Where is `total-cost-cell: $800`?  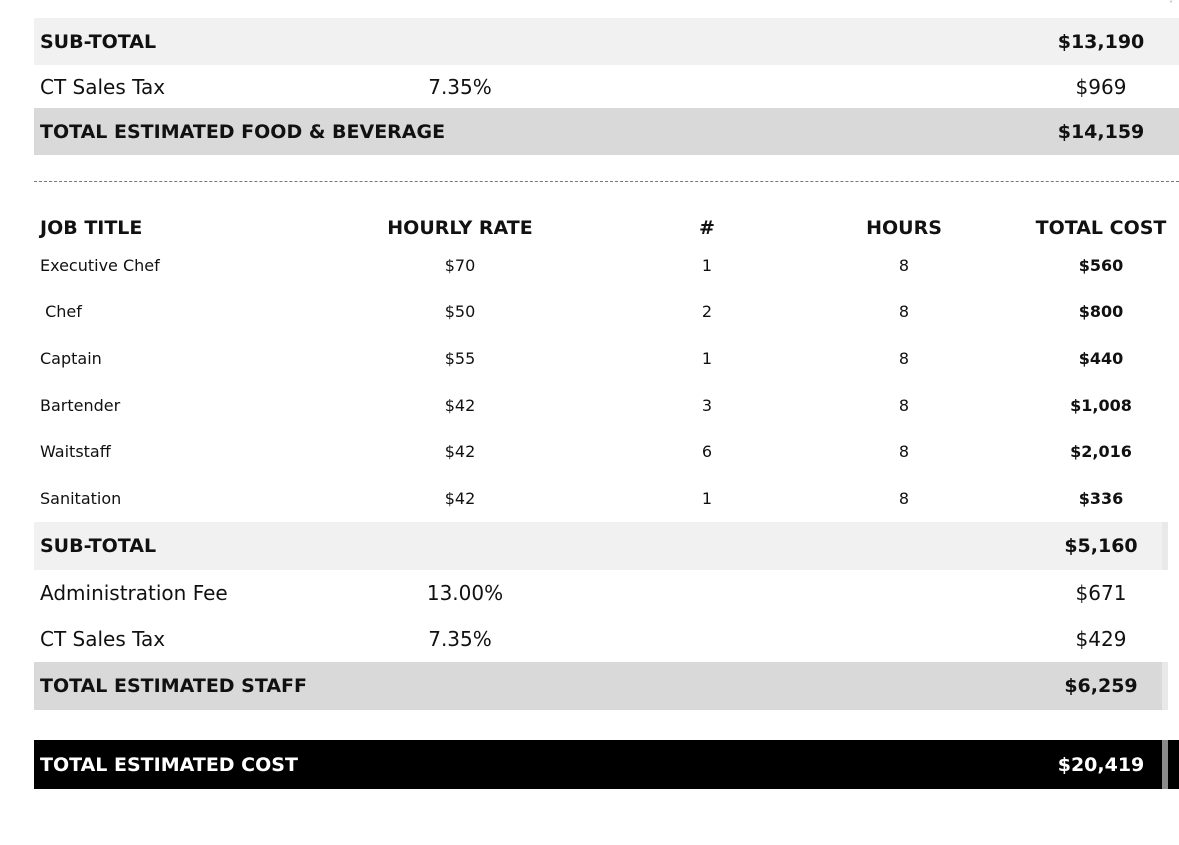
total-cost-cell: $800 is located at coordinates (1101, 311).